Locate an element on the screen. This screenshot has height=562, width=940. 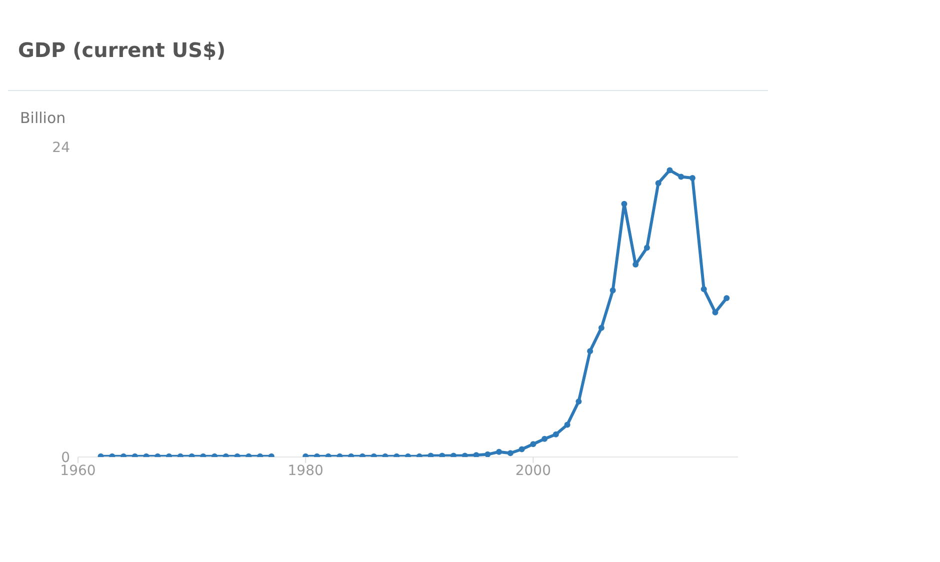
x-tick-label: 2000 is located at coordinates (533, 470).